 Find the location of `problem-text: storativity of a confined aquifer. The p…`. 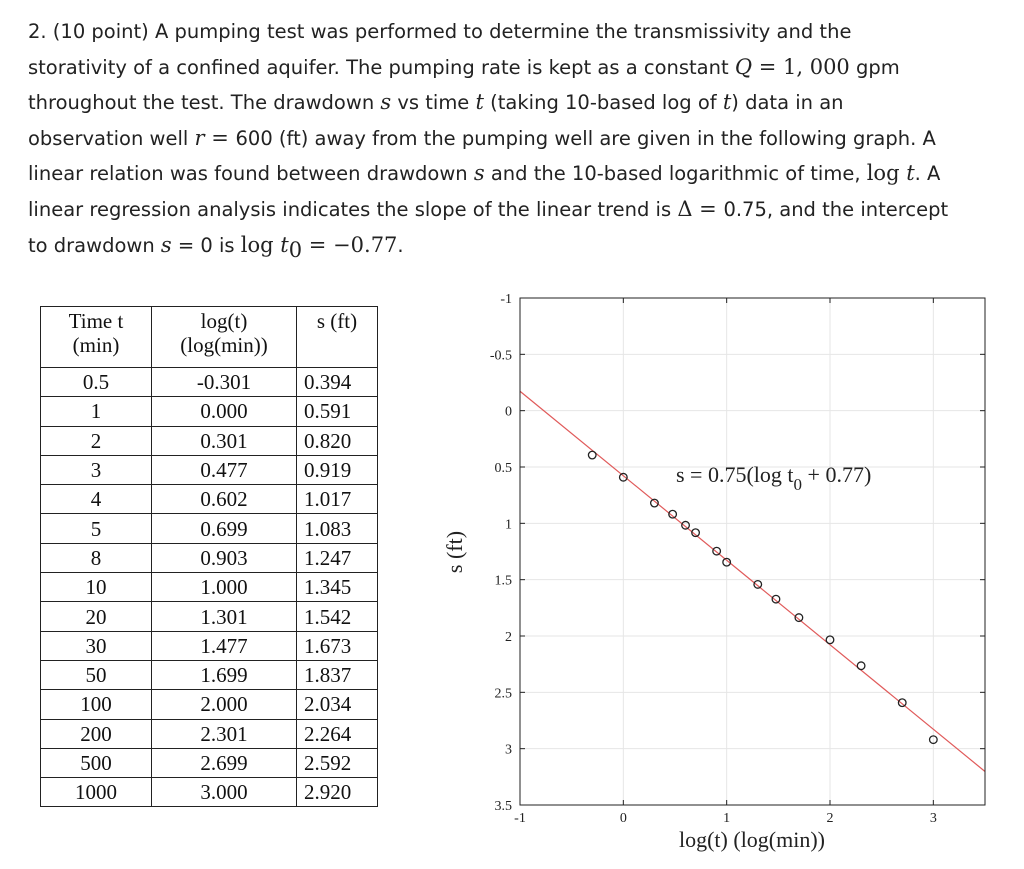

problem-text: storativity of a confined aquifer. The p… is located at coordinates (381, 67).